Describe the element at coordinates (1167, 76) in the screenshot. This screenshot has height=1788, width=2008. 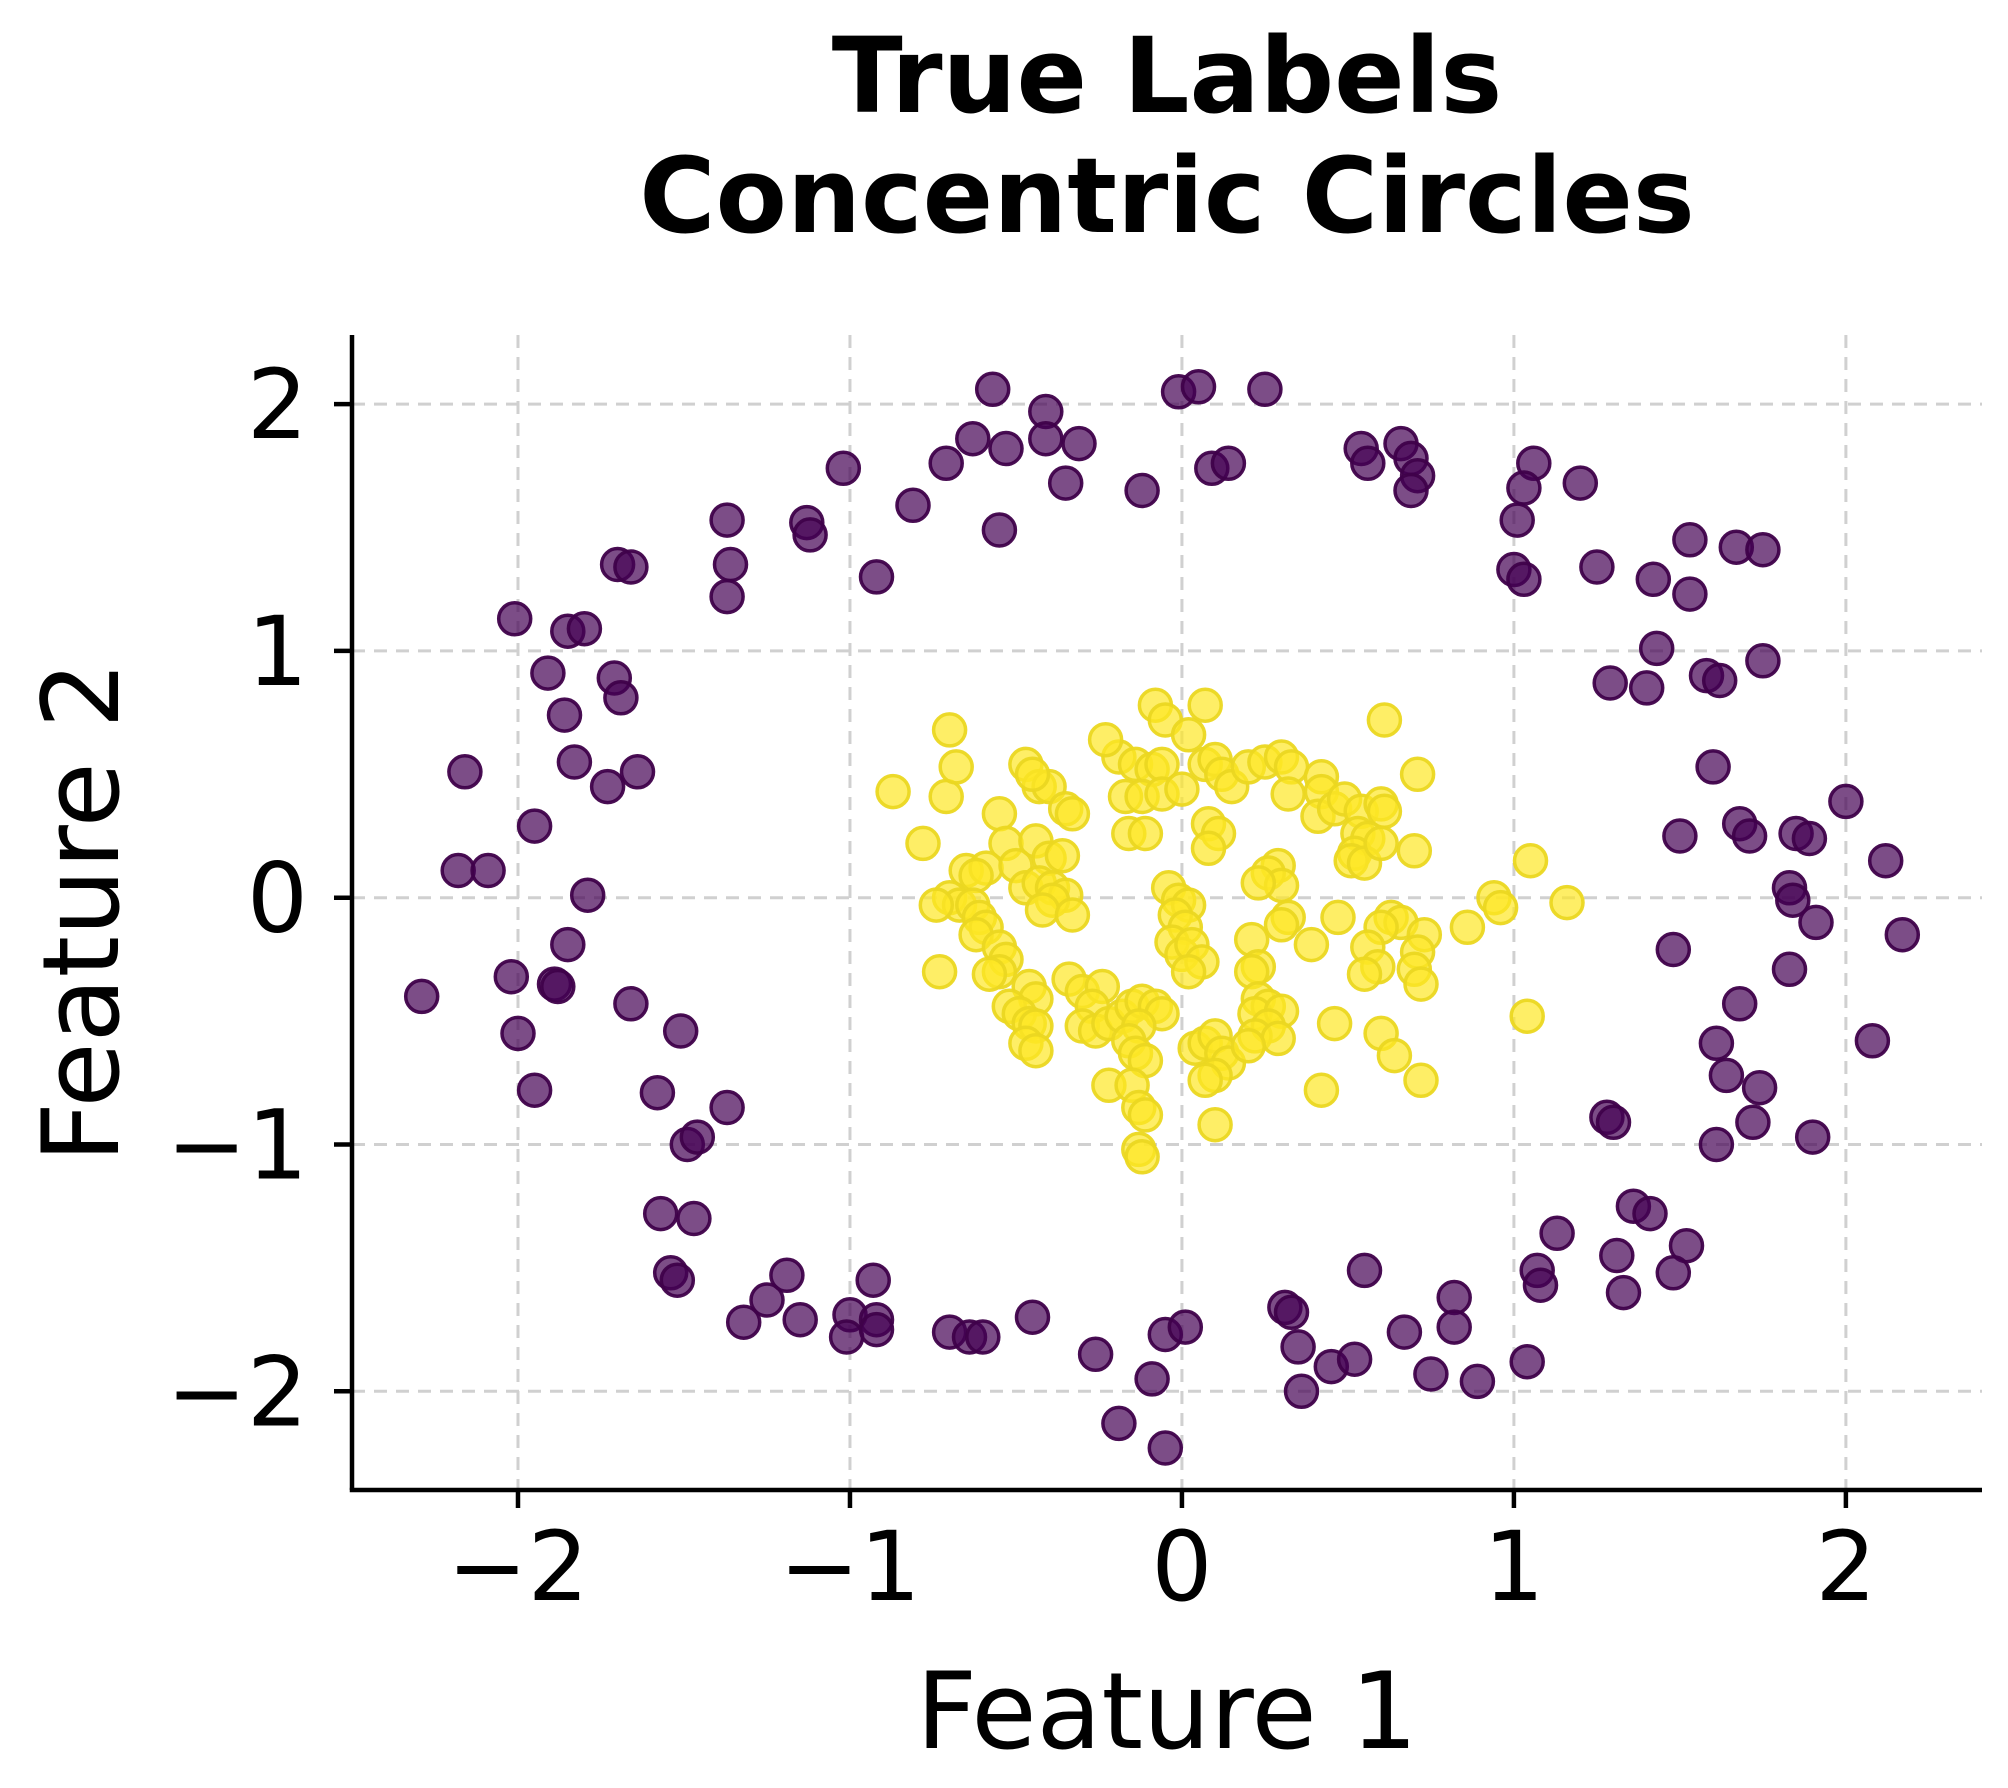
I see `chart-title-line1: True Labels` at that location.